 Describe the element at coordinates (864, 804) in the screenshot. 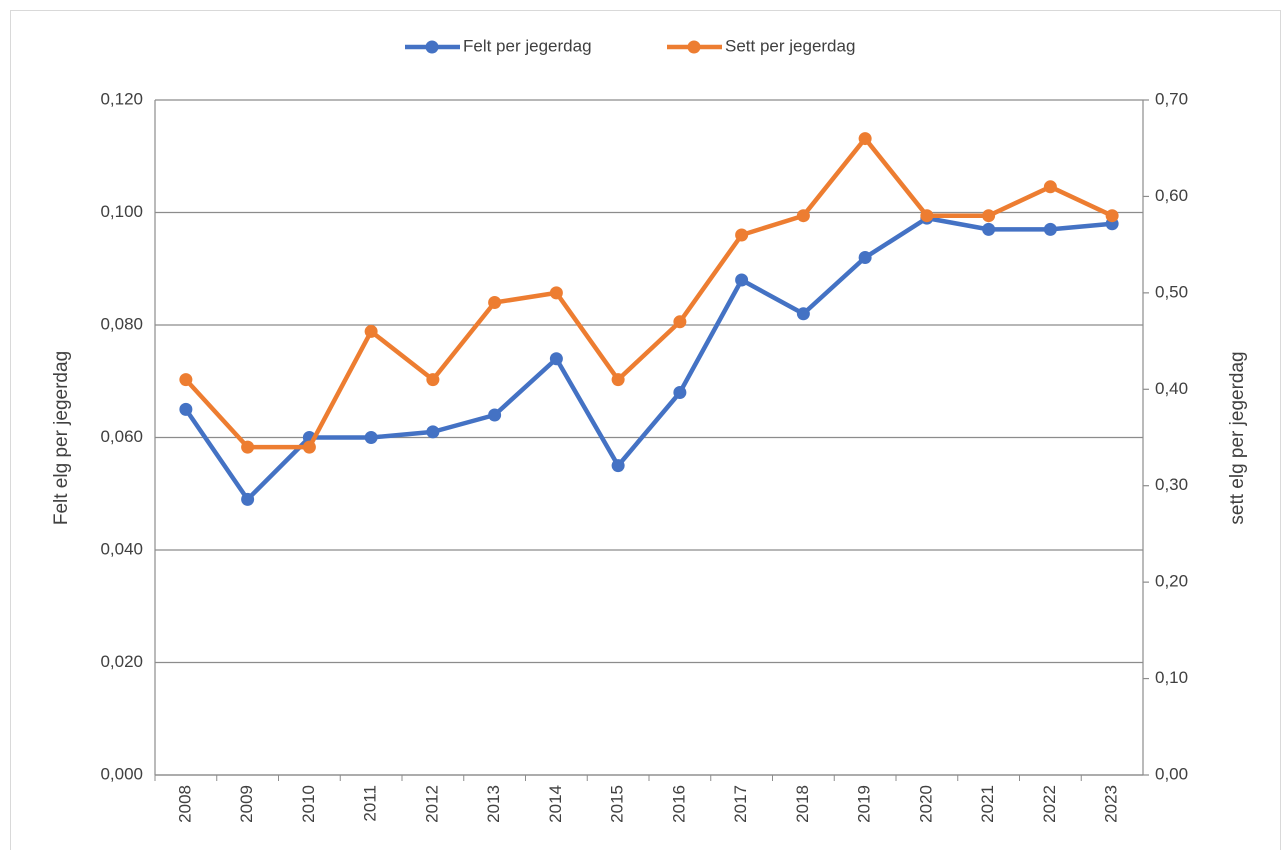

I see `x-tick-label: 2019` at that location.